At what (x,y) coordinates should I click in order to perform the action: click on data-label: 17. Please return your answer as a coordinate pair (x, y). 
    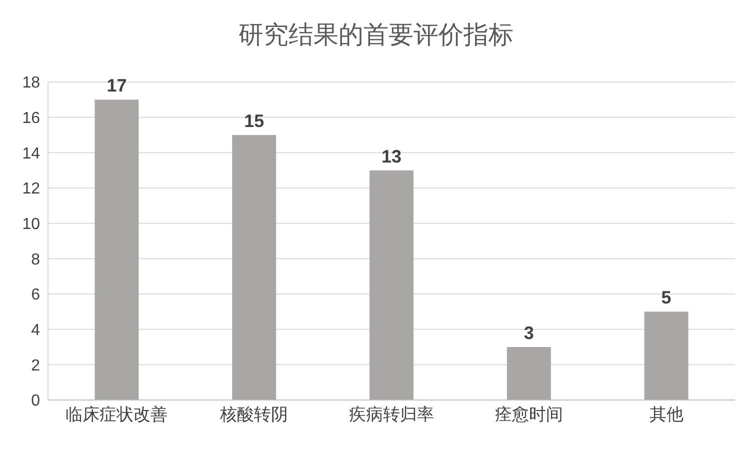
    Looking at the image, I should click on (116, 86).